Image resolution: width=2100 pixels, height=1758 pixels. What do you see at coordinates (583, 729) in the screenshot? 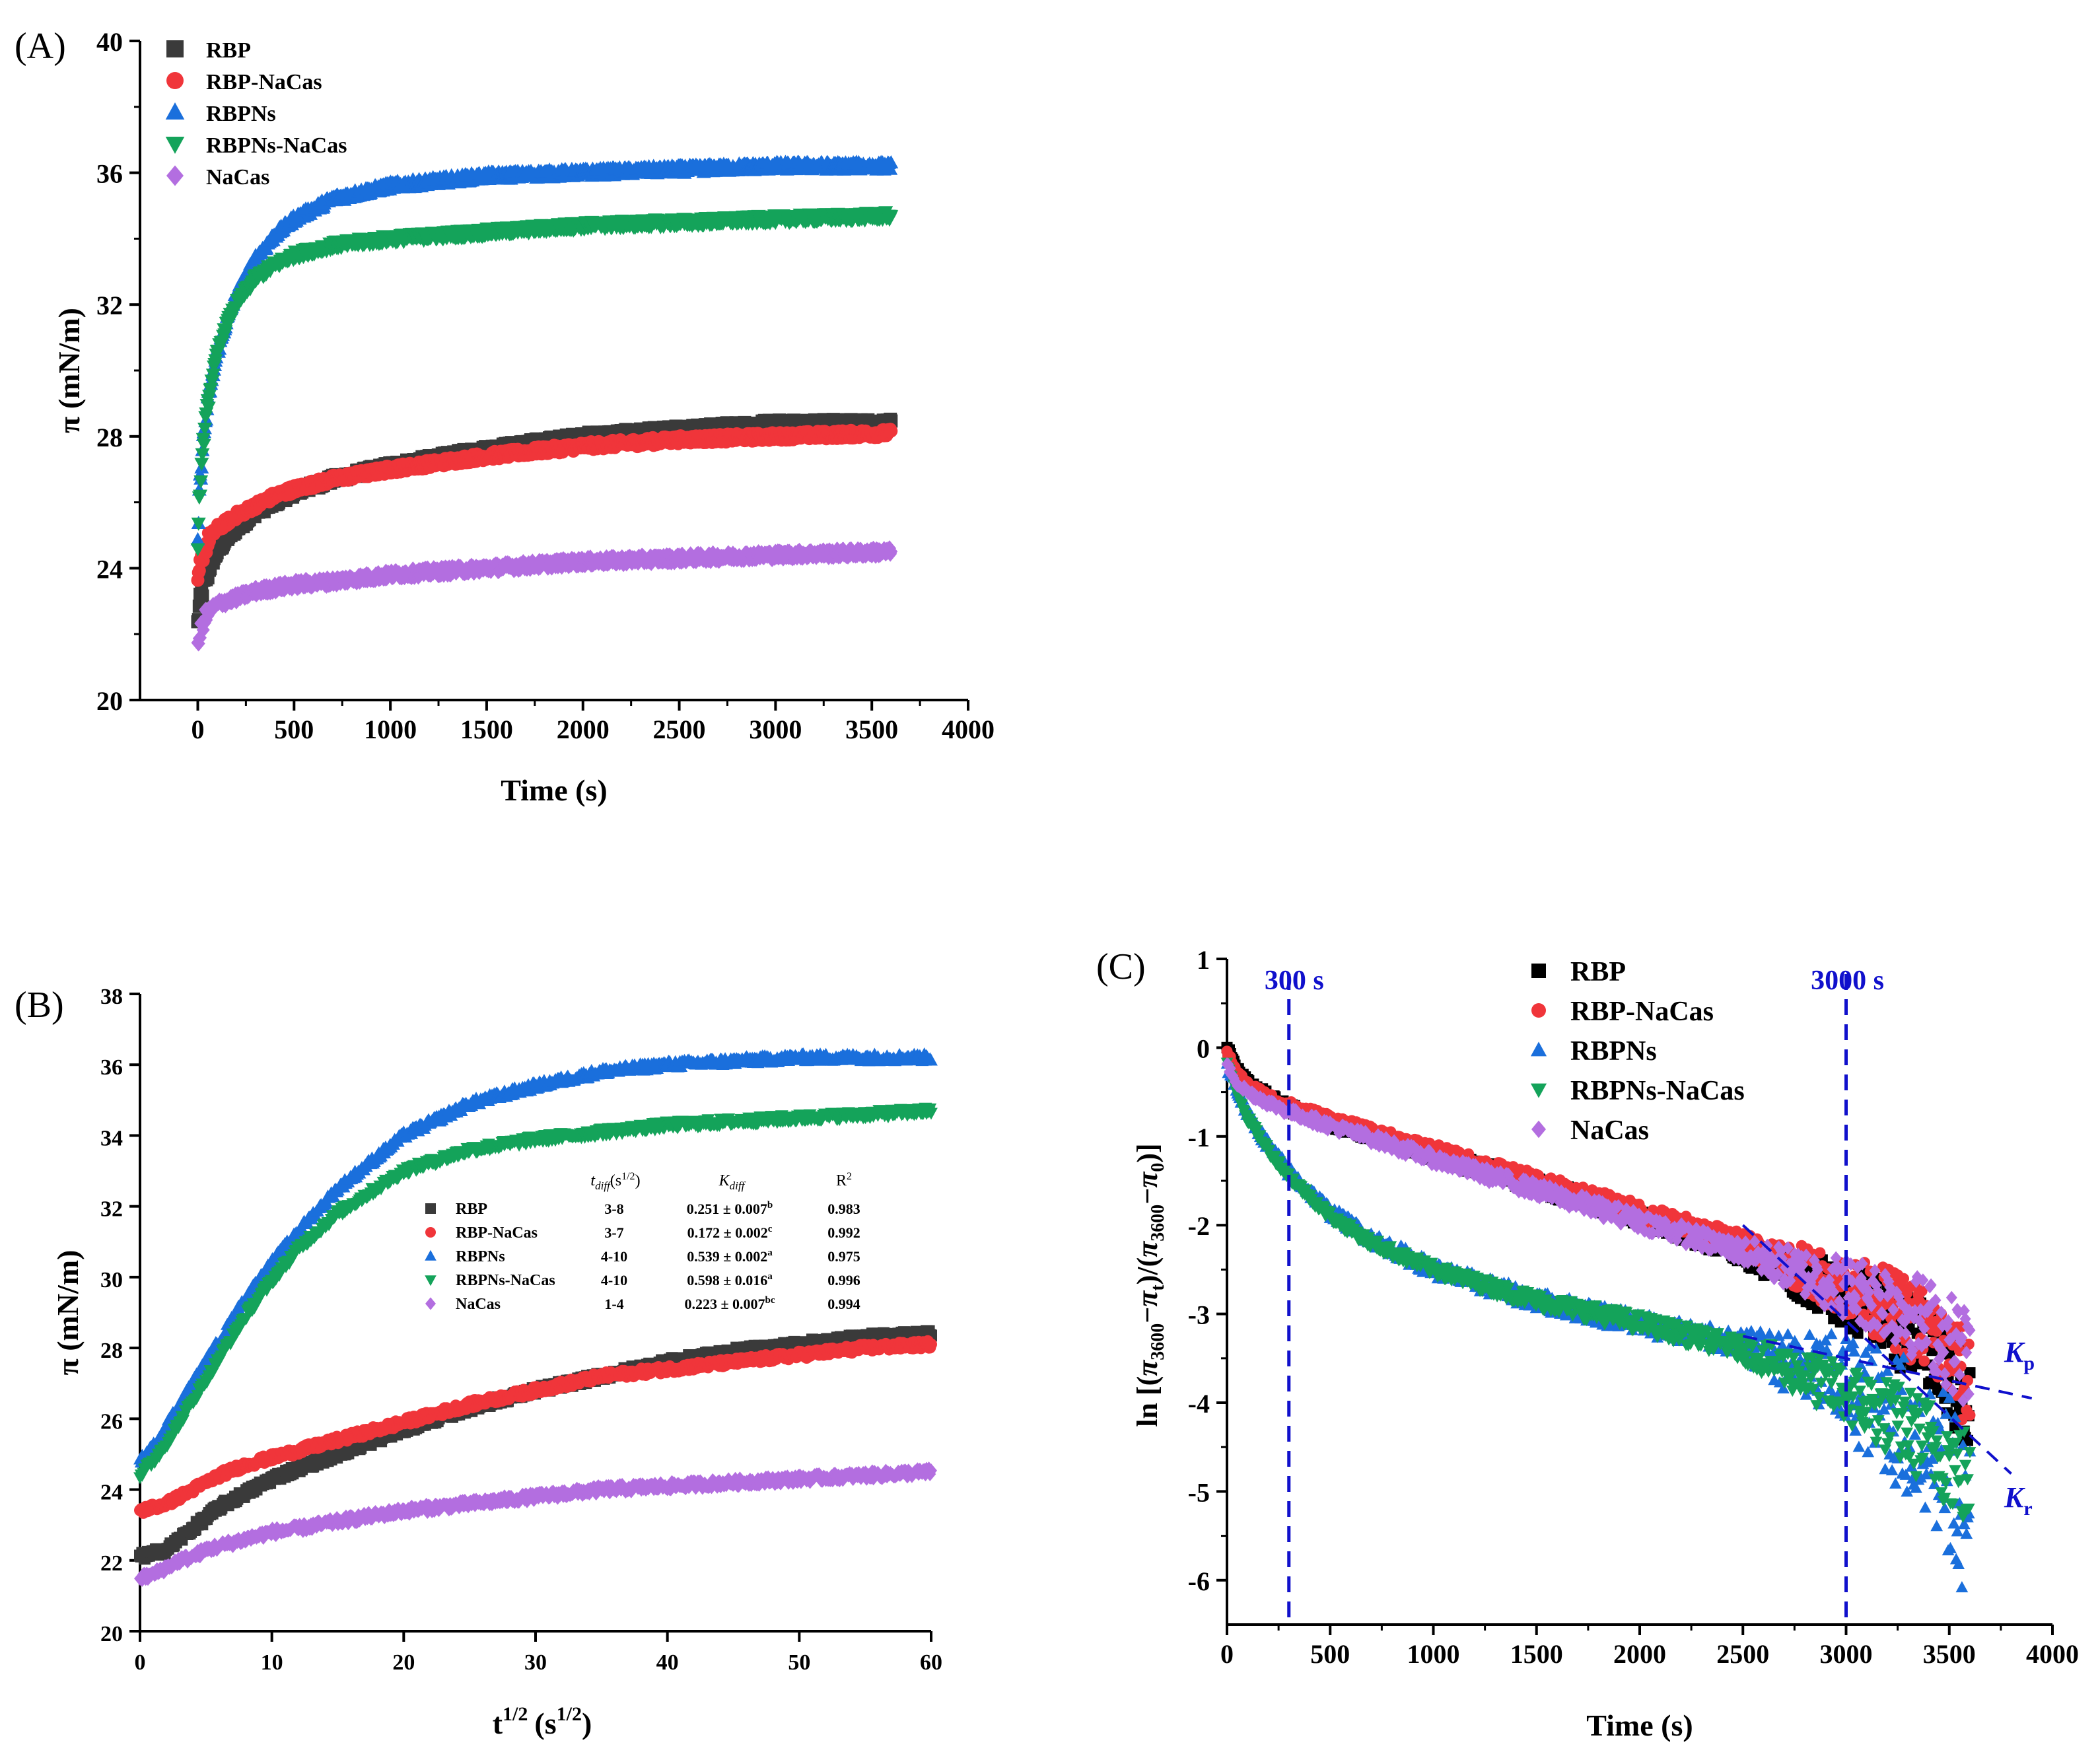
I see `x-tick-label: 2000` at bounding box center [583, 729].